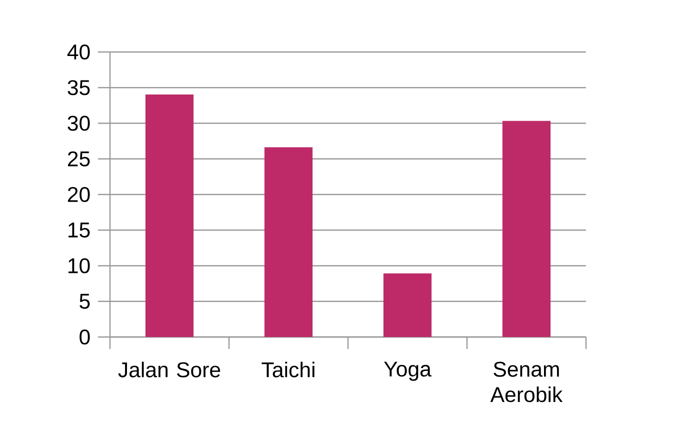 The width and height of the screenshot is (678, 425). Describe the element at coordinates (79, 123) in the screenshot. I see `y-tick-label: 30` at that location.